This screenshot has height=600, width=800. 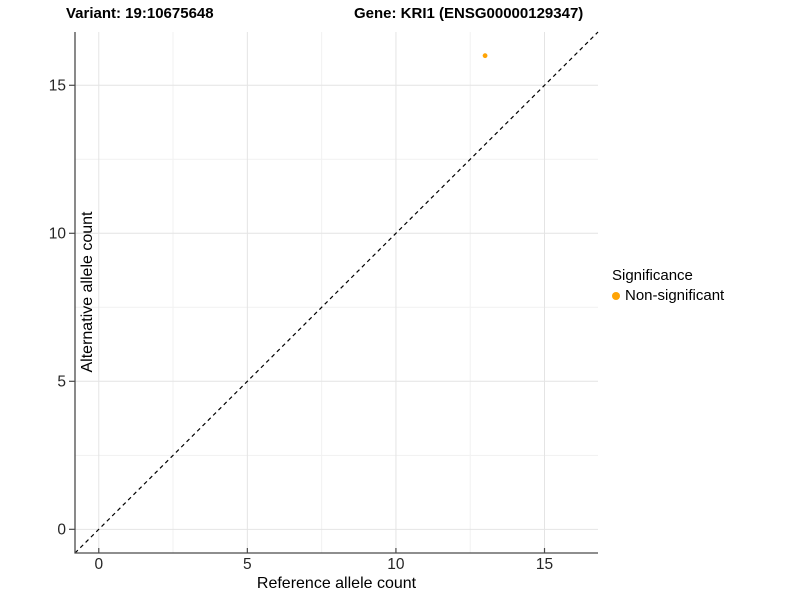 I want to click on y-tick-label: 10, so click(x=58, y=233).